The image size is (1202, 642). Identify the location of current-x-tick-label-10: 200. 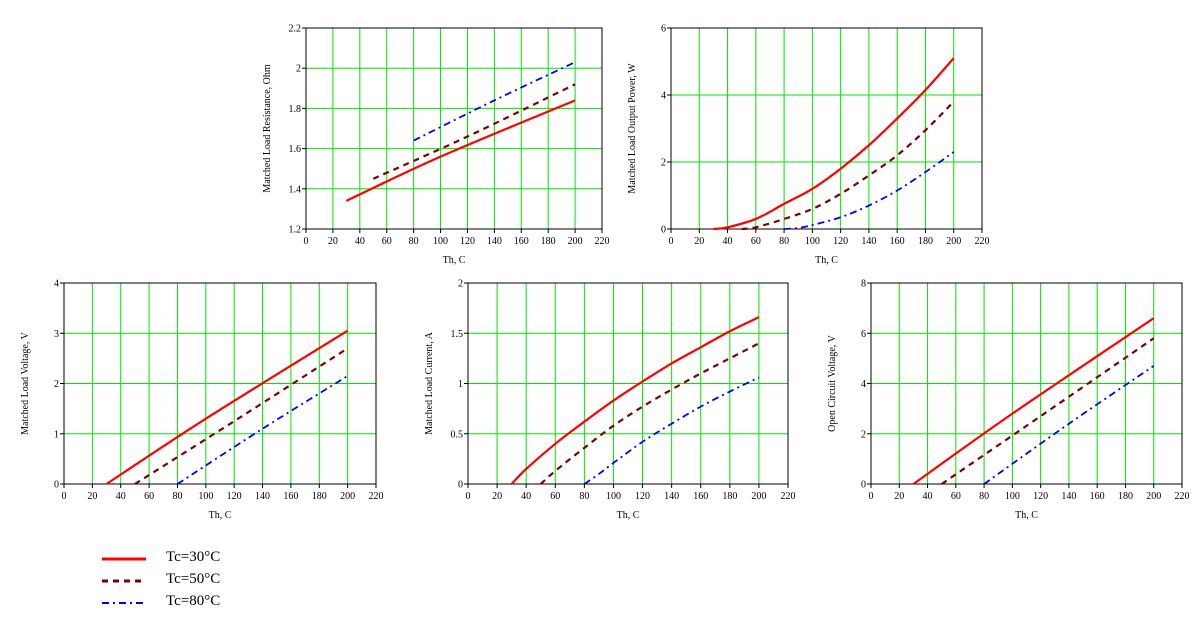
(758, 496).